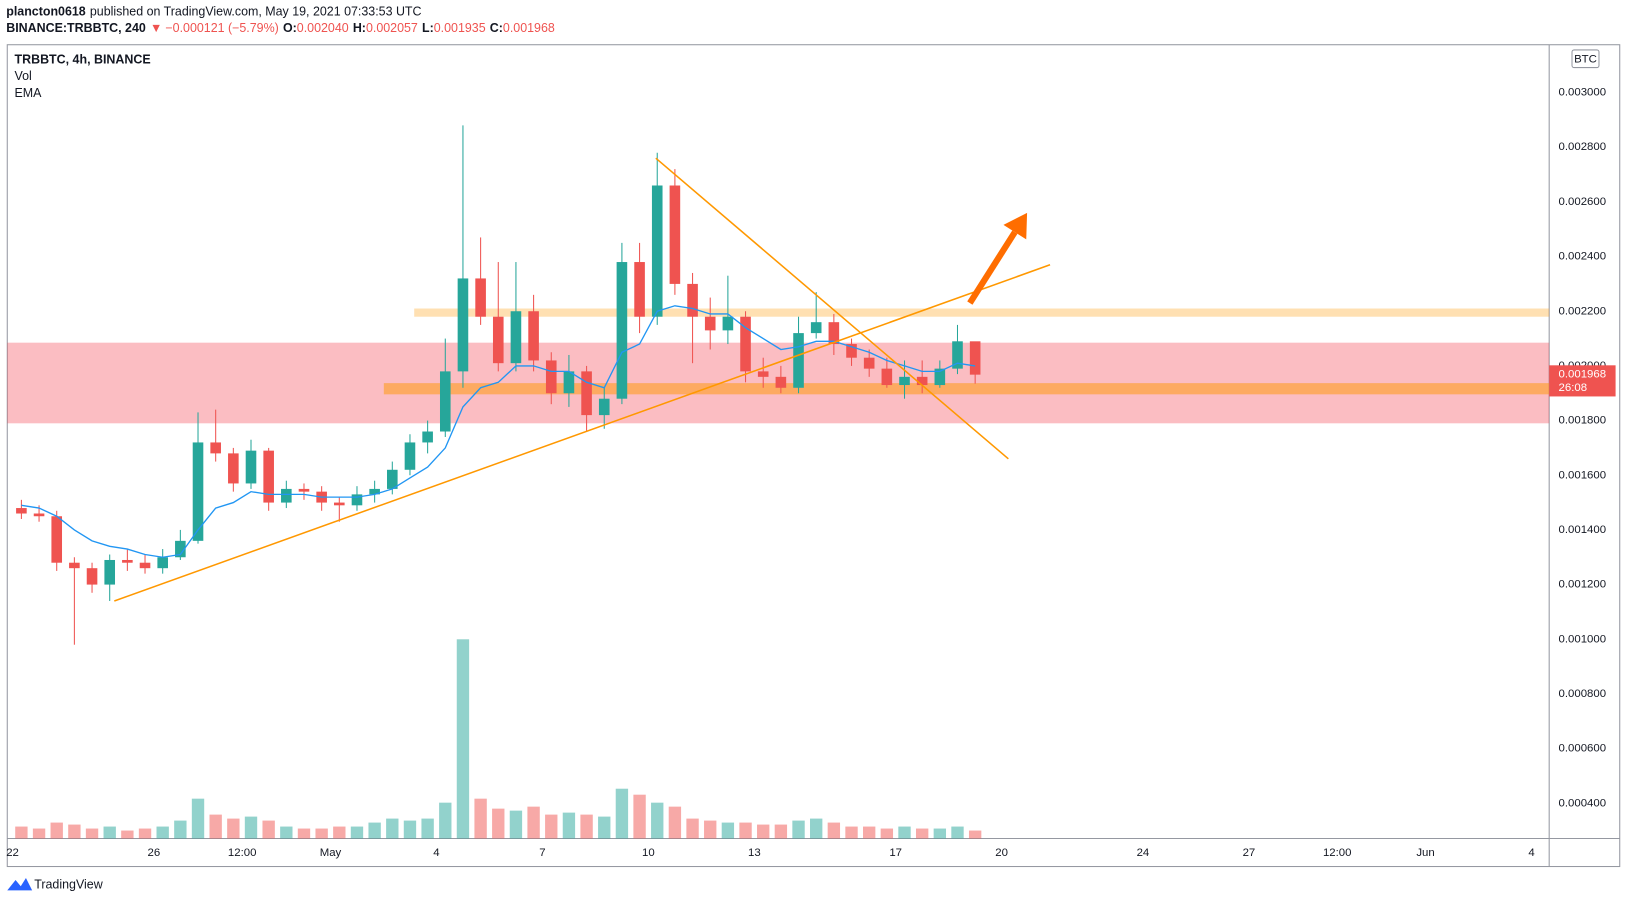 This screenshot has height=904, width=1627. Describe the element at coordinates (46, 12) in the screenshot. I see `author: plancton0618` at that location.